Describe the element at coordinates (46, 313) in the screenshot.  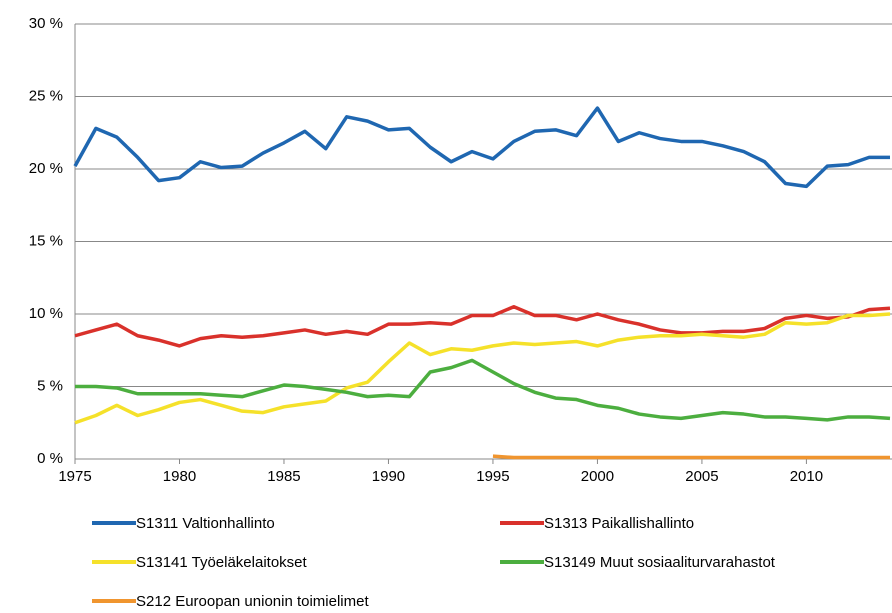
I see `y-tick-label: 10 %` at that location.